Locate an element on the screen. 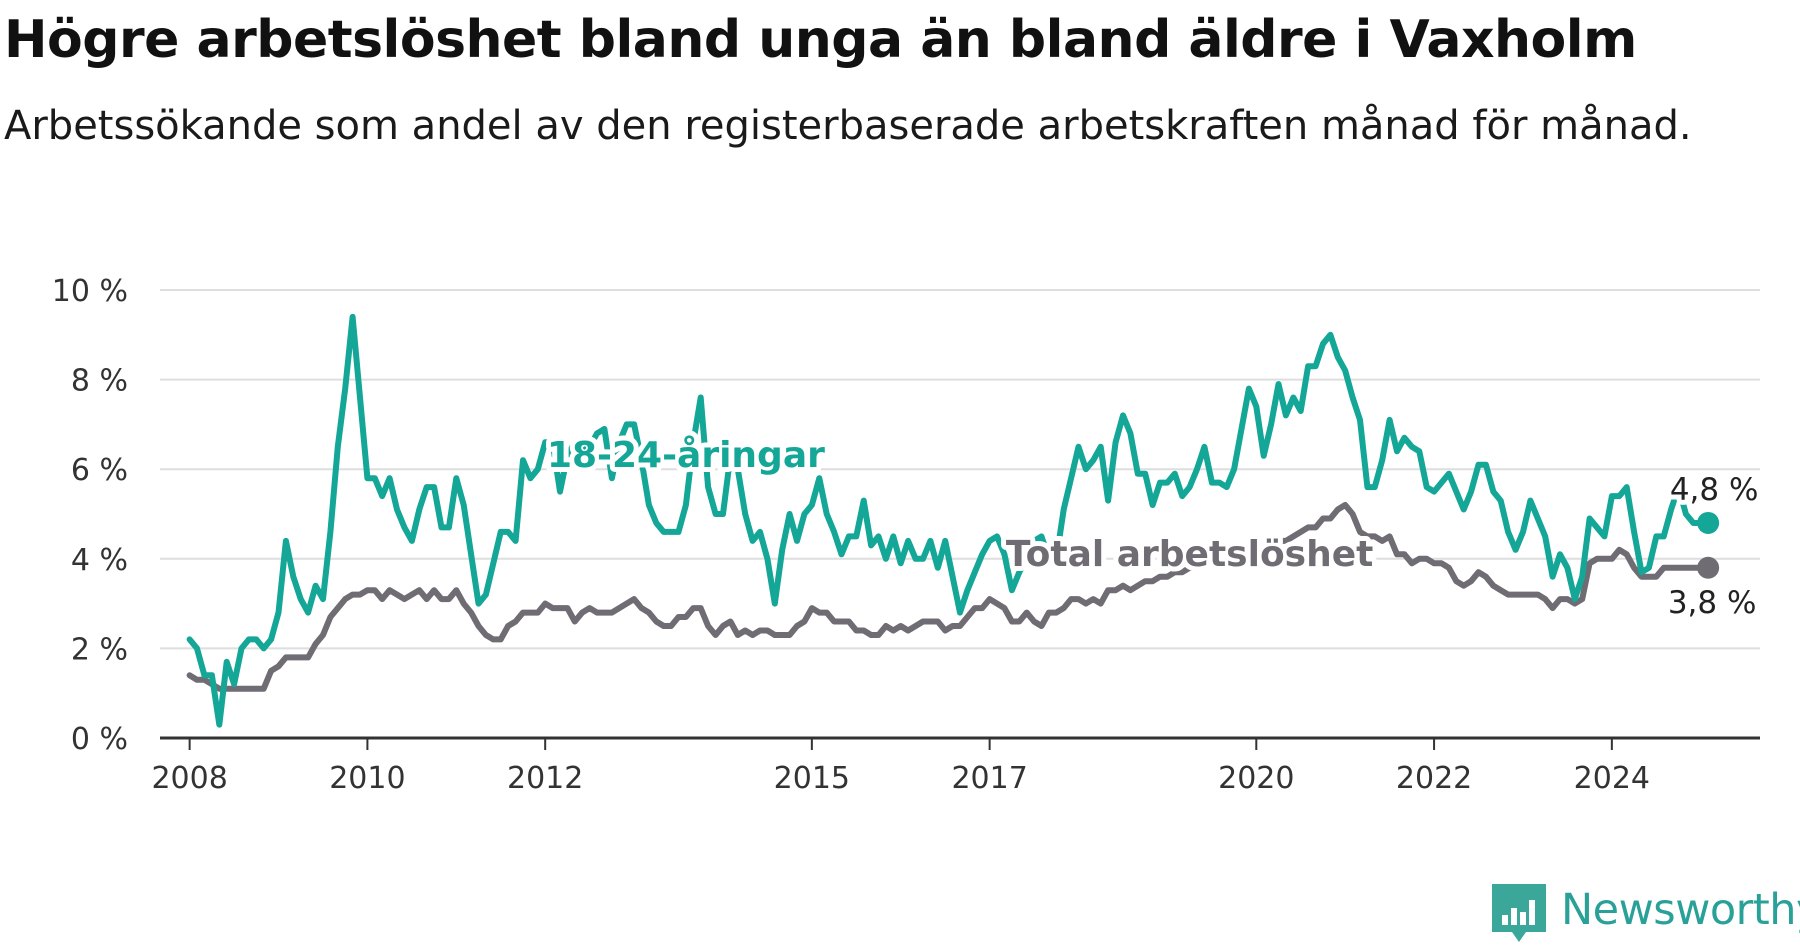 The width and height of the screenshot is (1800, 948). youth-end-value-text: 4,8 % is located at coordinates (1714, 490).